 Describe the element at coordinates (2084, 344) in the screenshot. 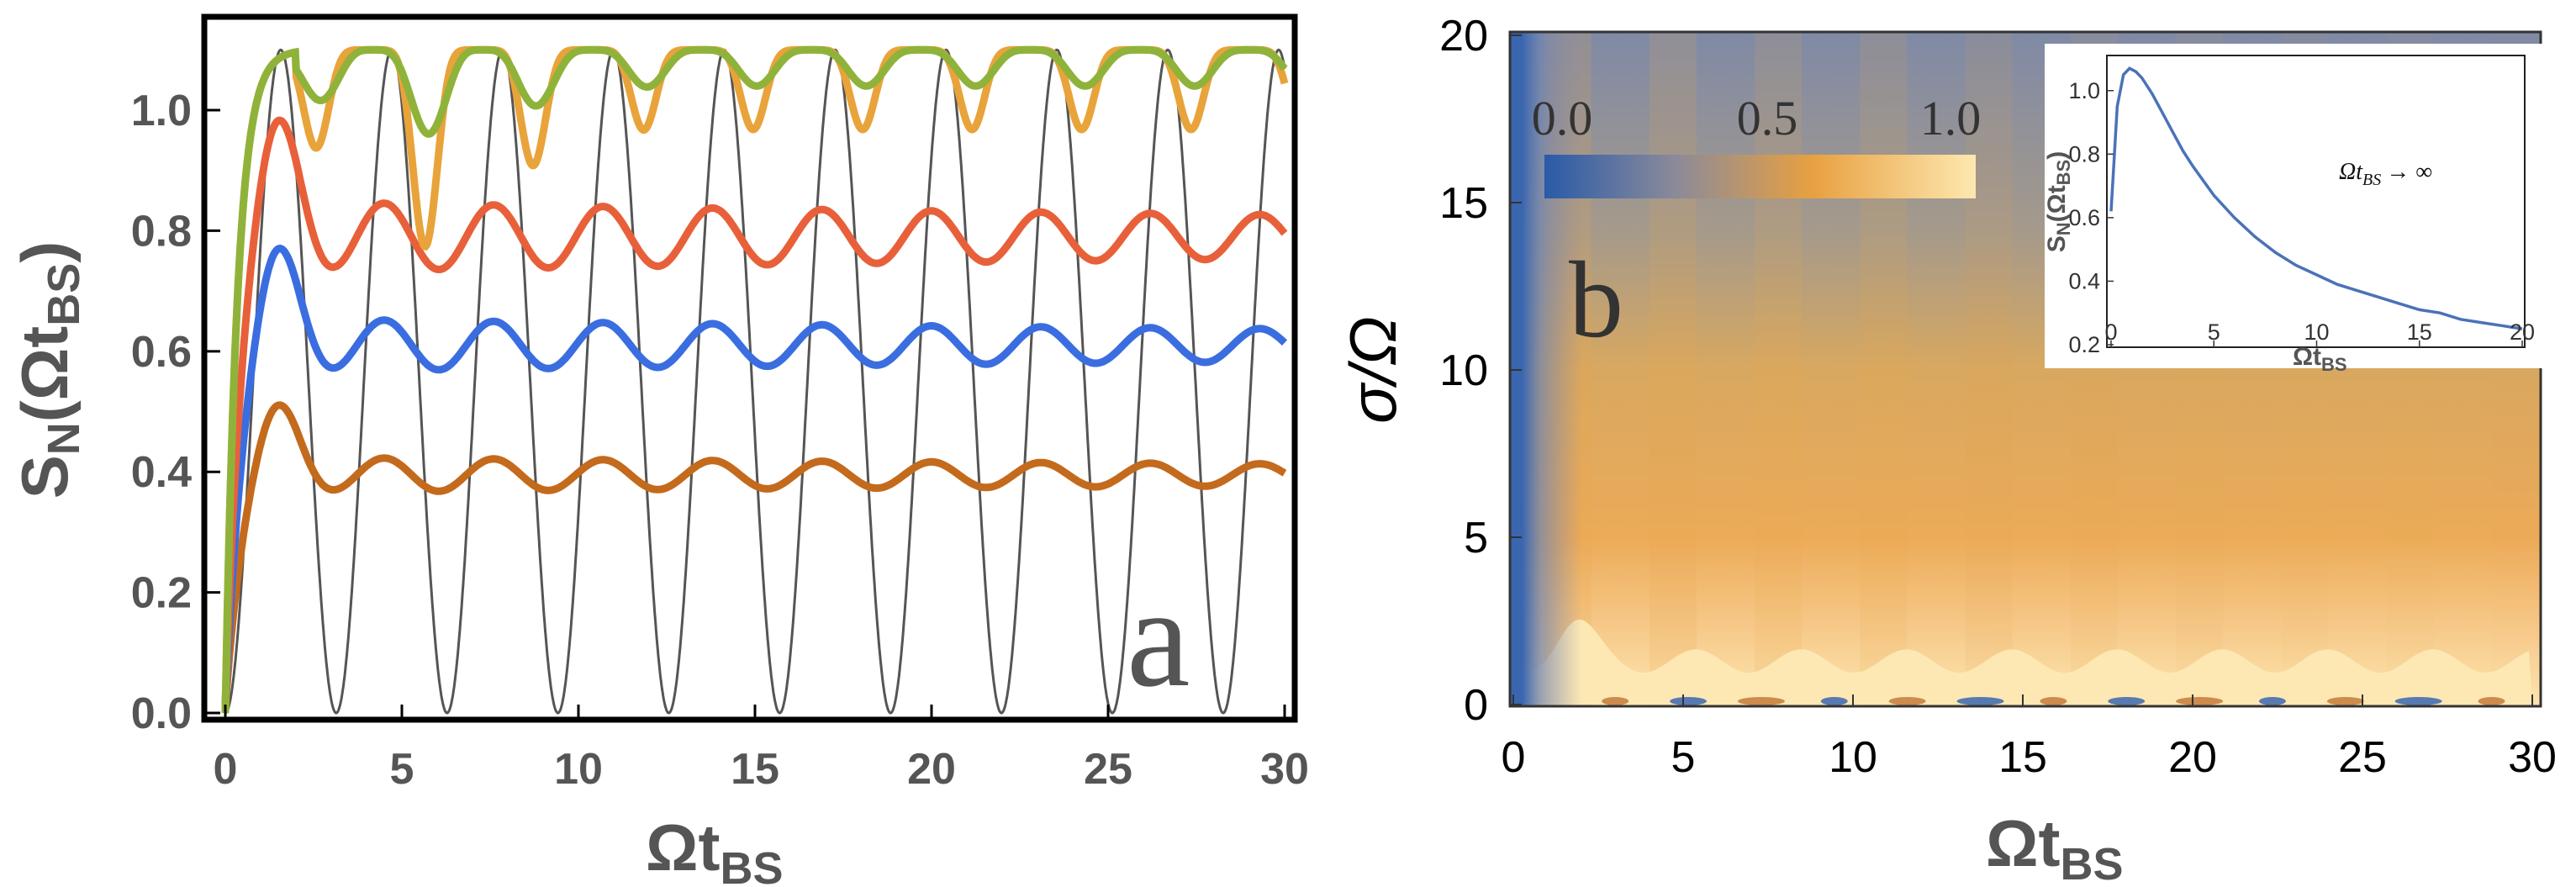

I see `inset-ytick-label: 0.2` at that location.